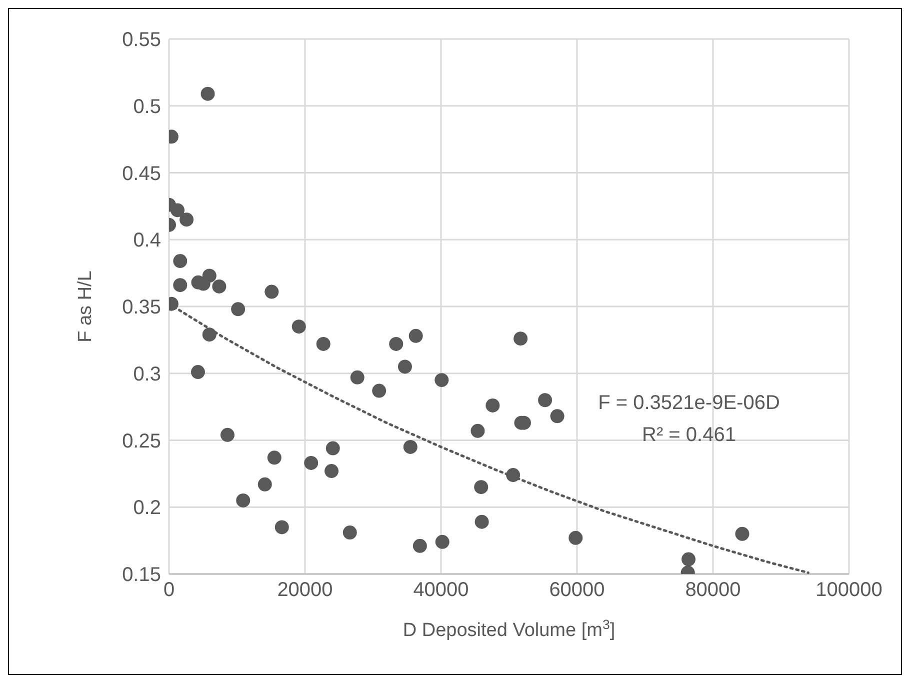 This screenshot has width=910, height=683. I want to click on y-tick-label: 0.35, so click(141, 307).